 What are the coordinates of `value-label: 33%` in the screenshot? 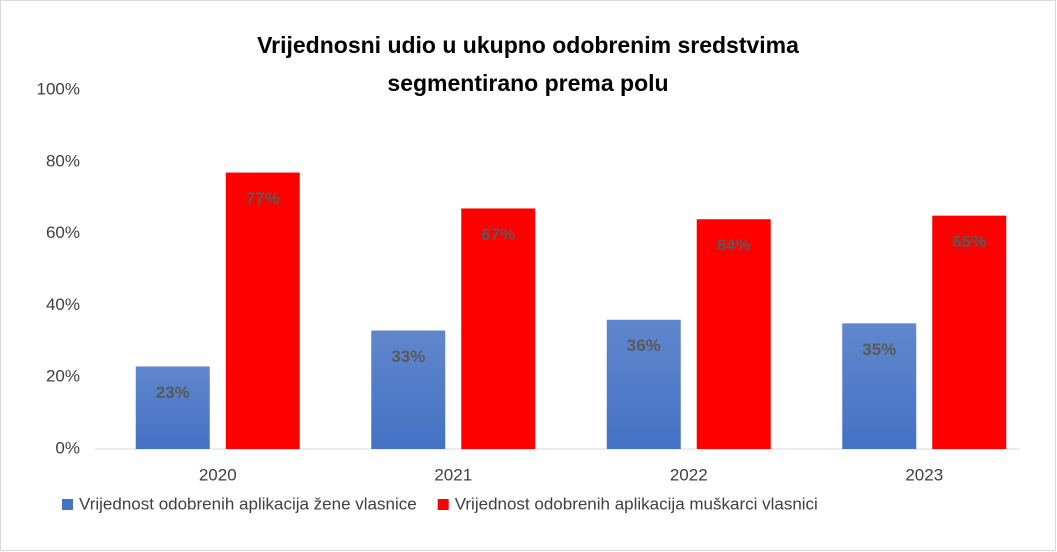 It's located at (408, 356).